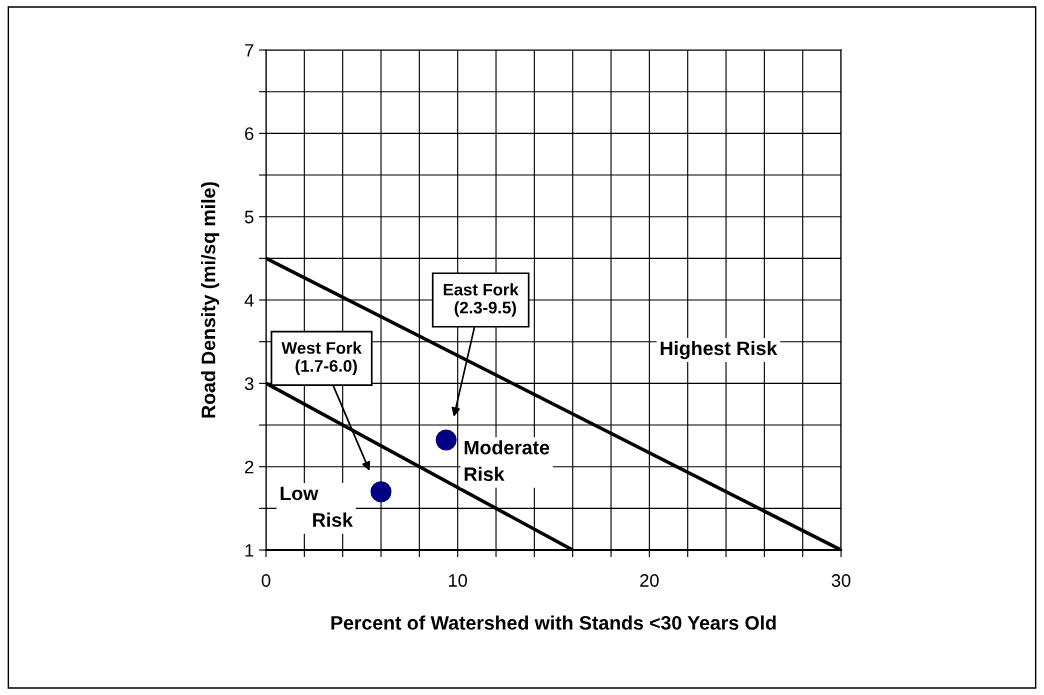  What do you see at coordinates (553, 622) in the screenshot?
I see `x-axis-title: Percent of Watershed with Stands <30 Years Old` at bounding box center [553, 622].